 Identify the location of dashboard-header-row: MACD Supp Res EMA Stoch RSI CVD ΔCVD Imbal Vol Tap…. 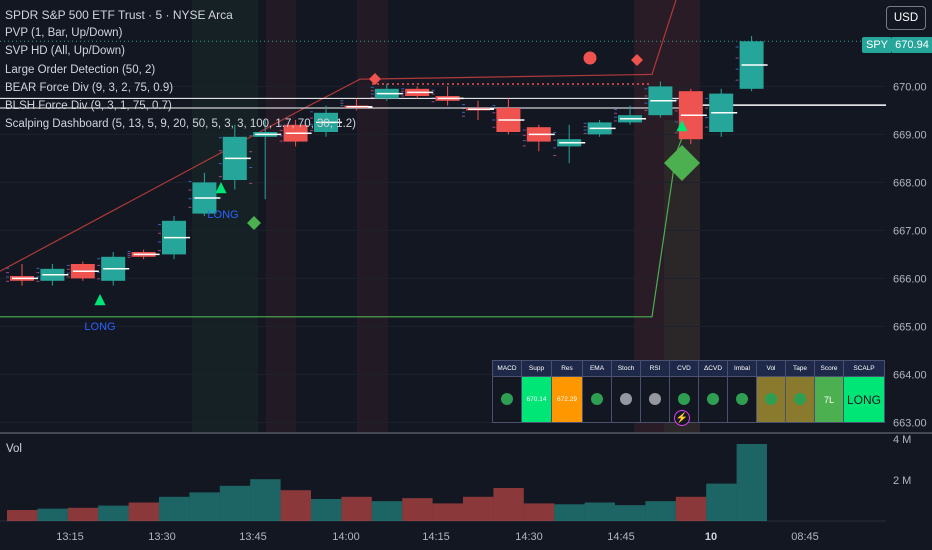
(688, 368).